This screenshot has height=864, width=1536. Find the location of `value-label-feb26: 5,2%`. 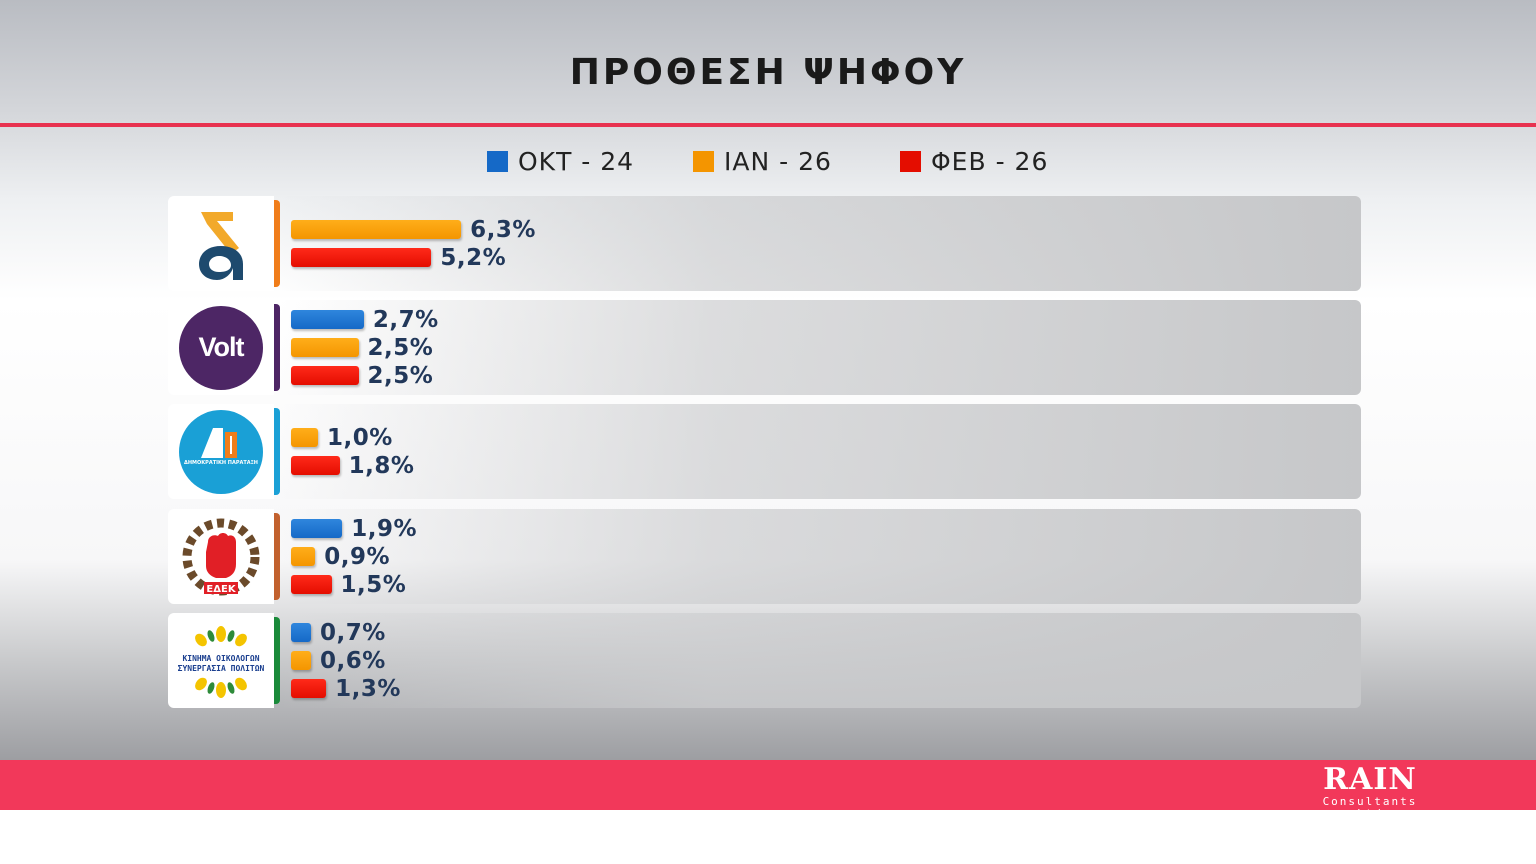

value-label-feb26: 5,2% is located at coordinates (473, 258).